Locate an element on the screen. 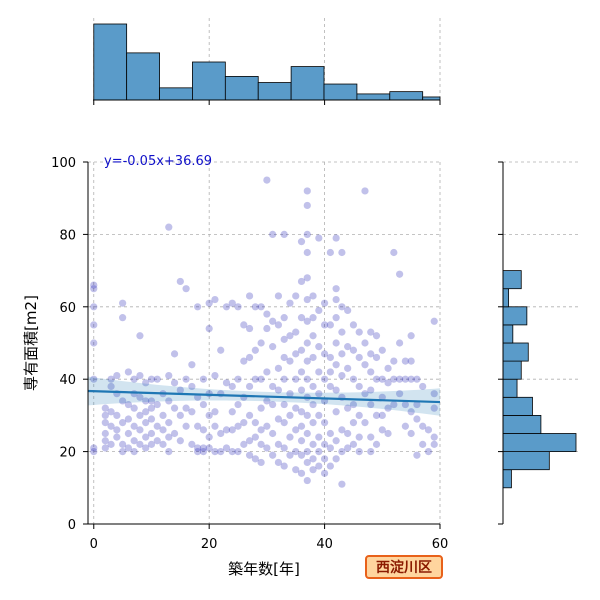 The width and height of the screenshot is (600, 600). regression-equation: y=-0.05x+36.69 is located at coordinates (158, 161).